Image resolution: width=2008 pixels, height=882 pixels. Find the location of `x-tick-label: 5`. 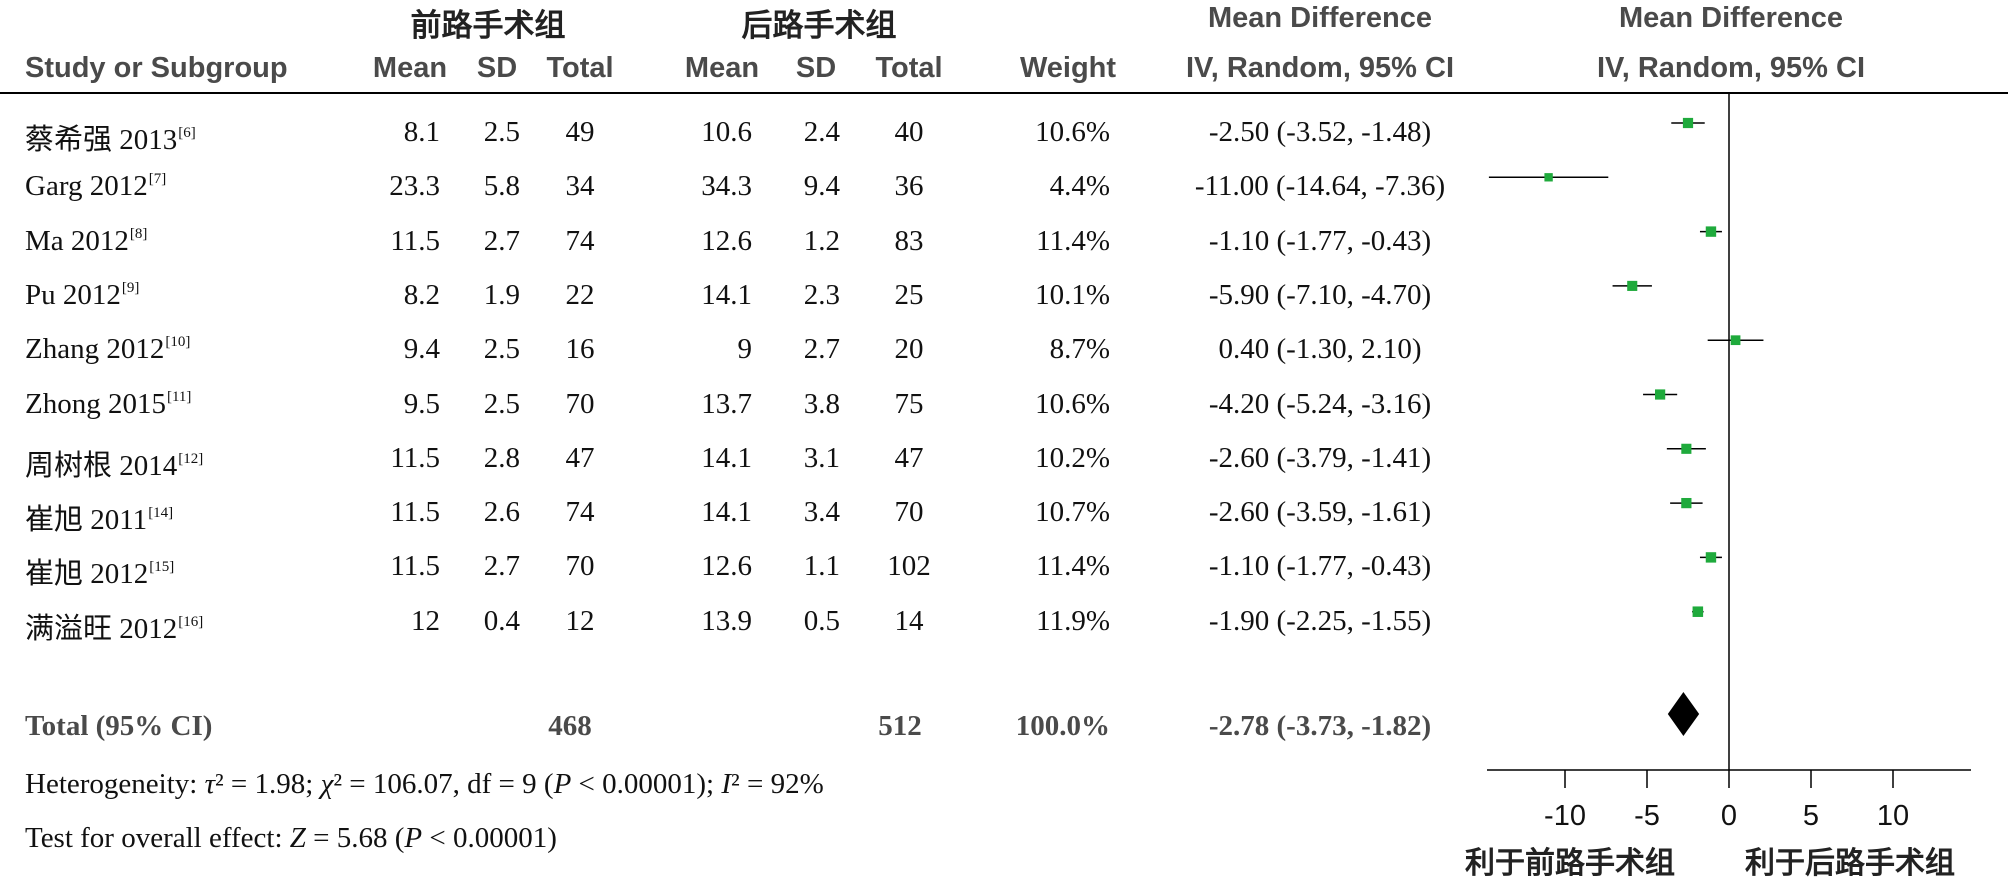

x-tick-label: 5 is located at coordinates (1811, 816).